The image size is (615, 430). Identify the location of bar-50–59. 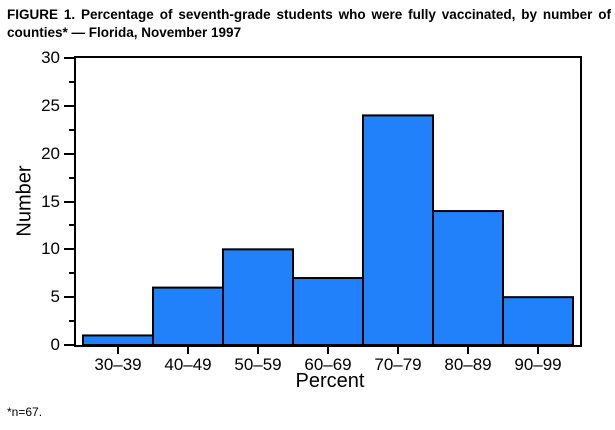
(258, 296).